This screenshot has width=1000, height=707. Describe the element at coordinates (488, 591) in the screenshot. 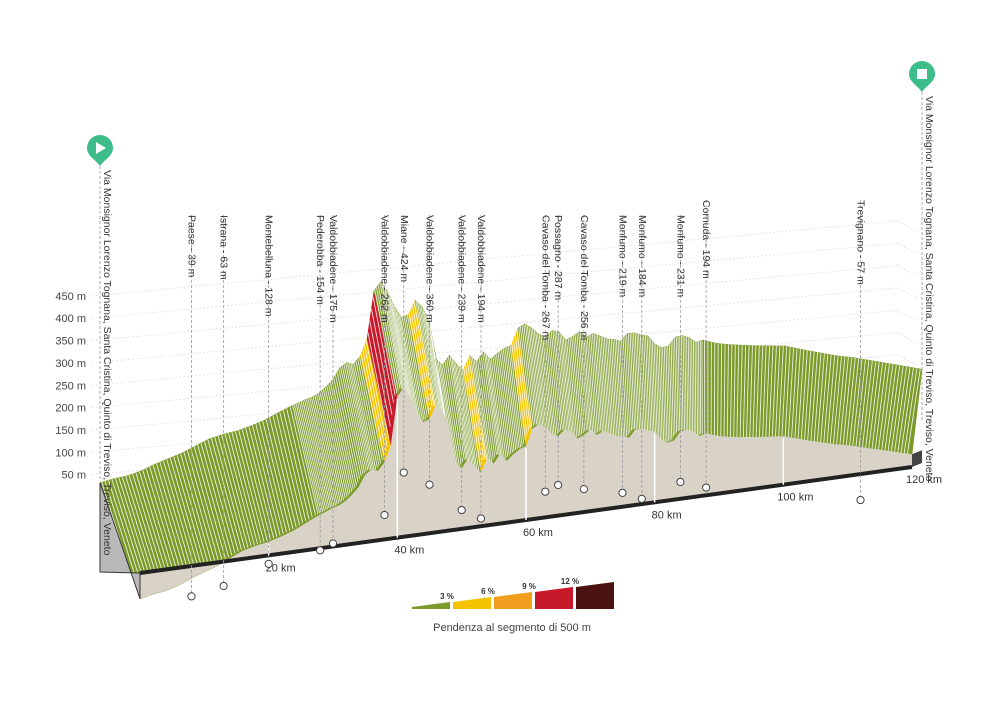

I see `legend-label: 6 %` at that location.